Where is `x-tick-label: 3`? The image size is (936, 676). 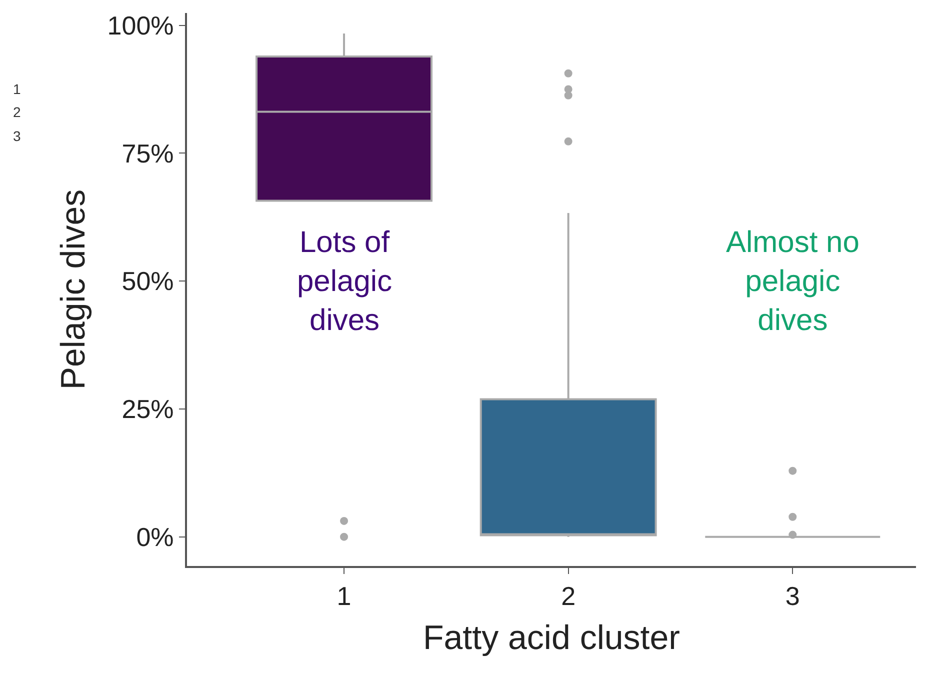
x-tick-label: 3 is located at coordinates (792, 596).